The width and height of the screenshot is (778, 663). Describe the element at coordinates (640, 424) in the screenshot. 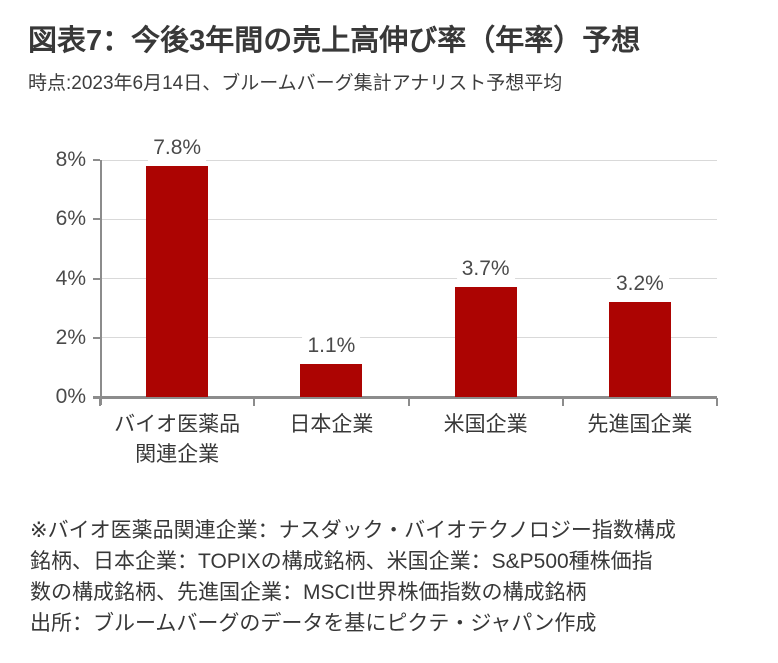

I see `x-category-label: 先進国企業` at that location.